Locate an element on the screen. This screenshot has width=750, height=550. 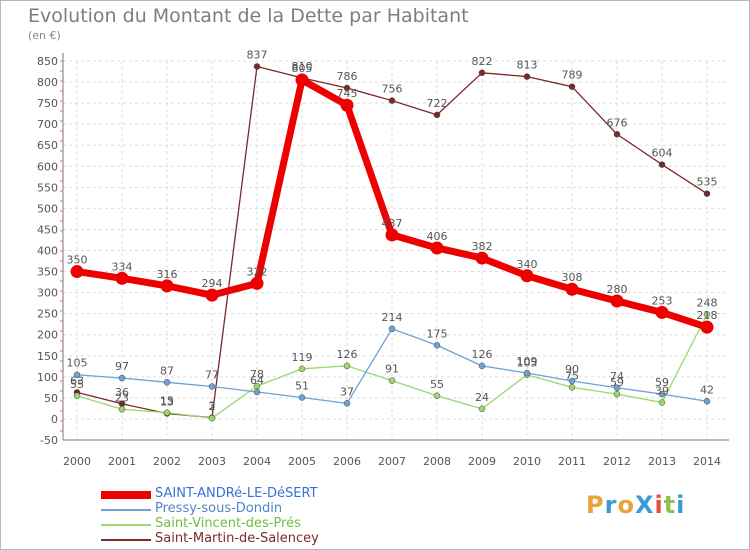
legend-item: Saint-Vincent-des-Prés is located at coordinates (251, 524).